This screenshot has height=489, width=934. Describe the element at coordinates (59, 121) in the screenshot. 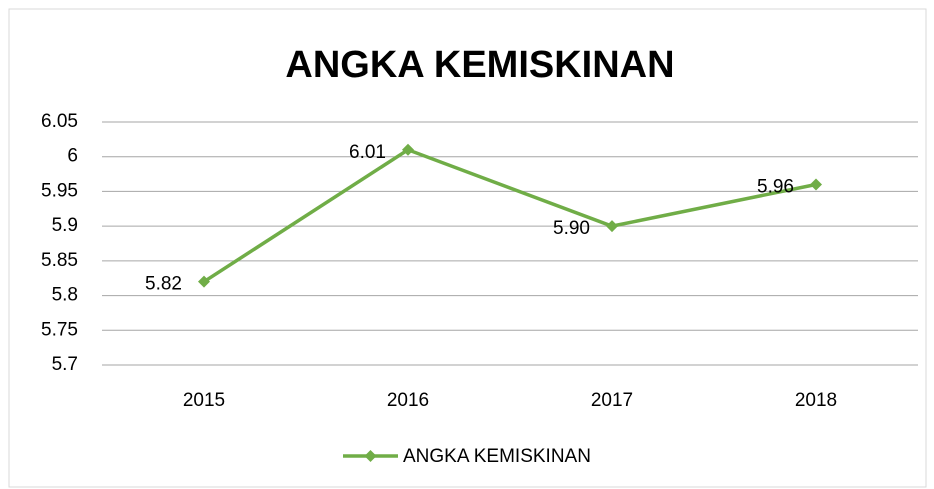

I see `y-tick-label: 6.05` at that location.